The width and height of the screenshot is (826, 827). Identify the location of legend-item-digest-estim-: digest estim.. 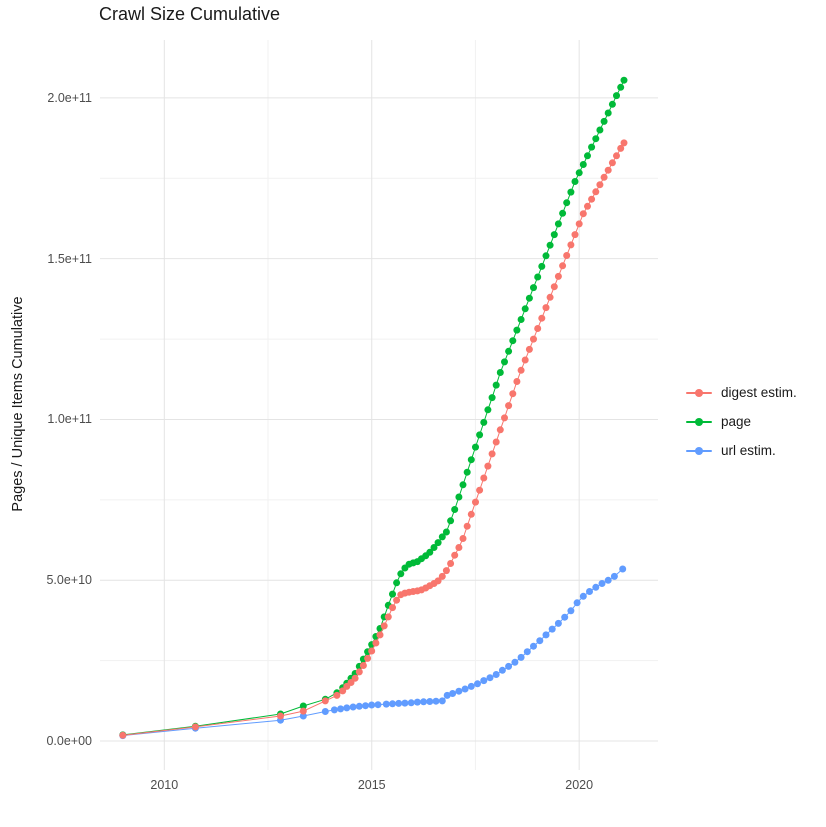
(741, 392).